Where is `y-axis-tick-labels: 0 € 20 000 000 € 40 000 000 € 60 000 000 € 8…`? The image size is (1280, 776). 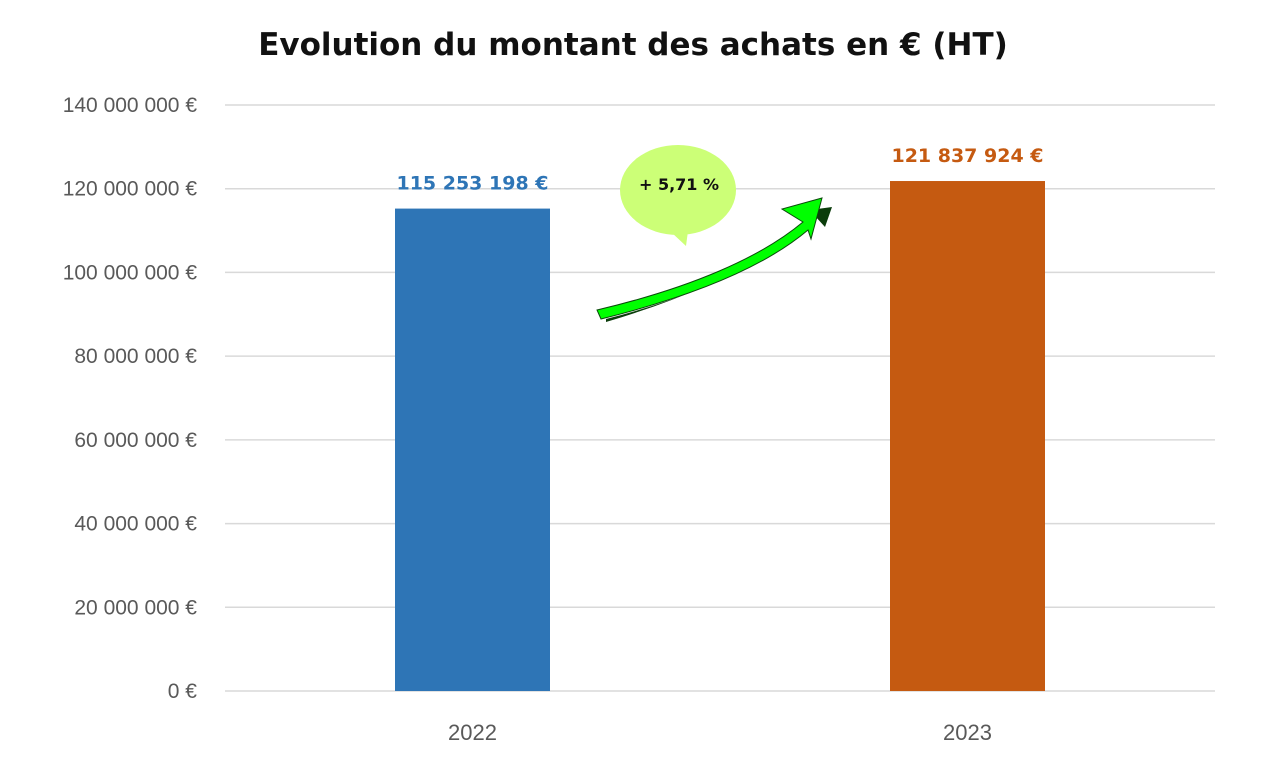
y-axis-tick-labels: 0 € 20 000 000 € 40 000 000 € 60 000 000 € 8… is located at coordinates (130, 398).